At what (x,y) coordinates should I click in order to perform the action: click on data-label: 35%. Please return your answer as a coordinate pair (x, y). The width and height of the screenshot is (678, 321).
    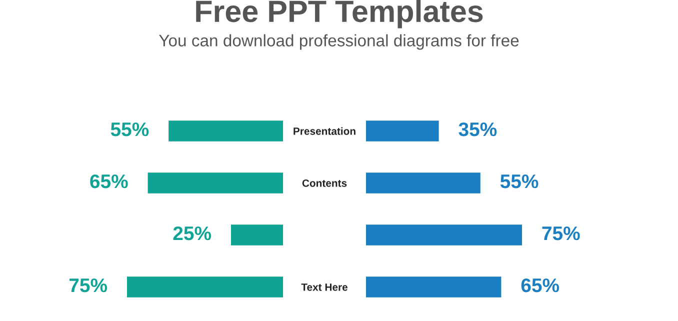
    Looking at the image, I should click on (477, 129).